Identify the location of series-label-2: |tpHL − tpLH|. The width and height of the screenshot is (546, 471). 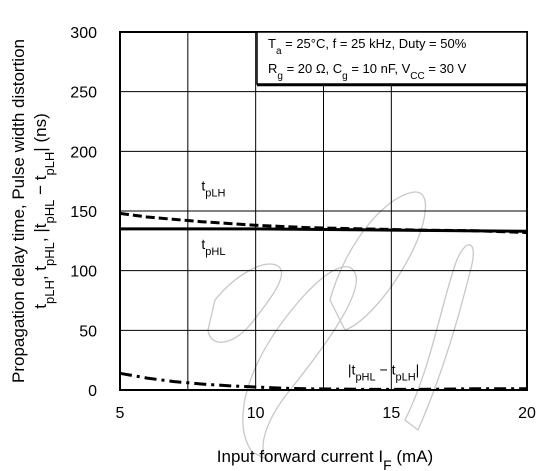
(383, 372).